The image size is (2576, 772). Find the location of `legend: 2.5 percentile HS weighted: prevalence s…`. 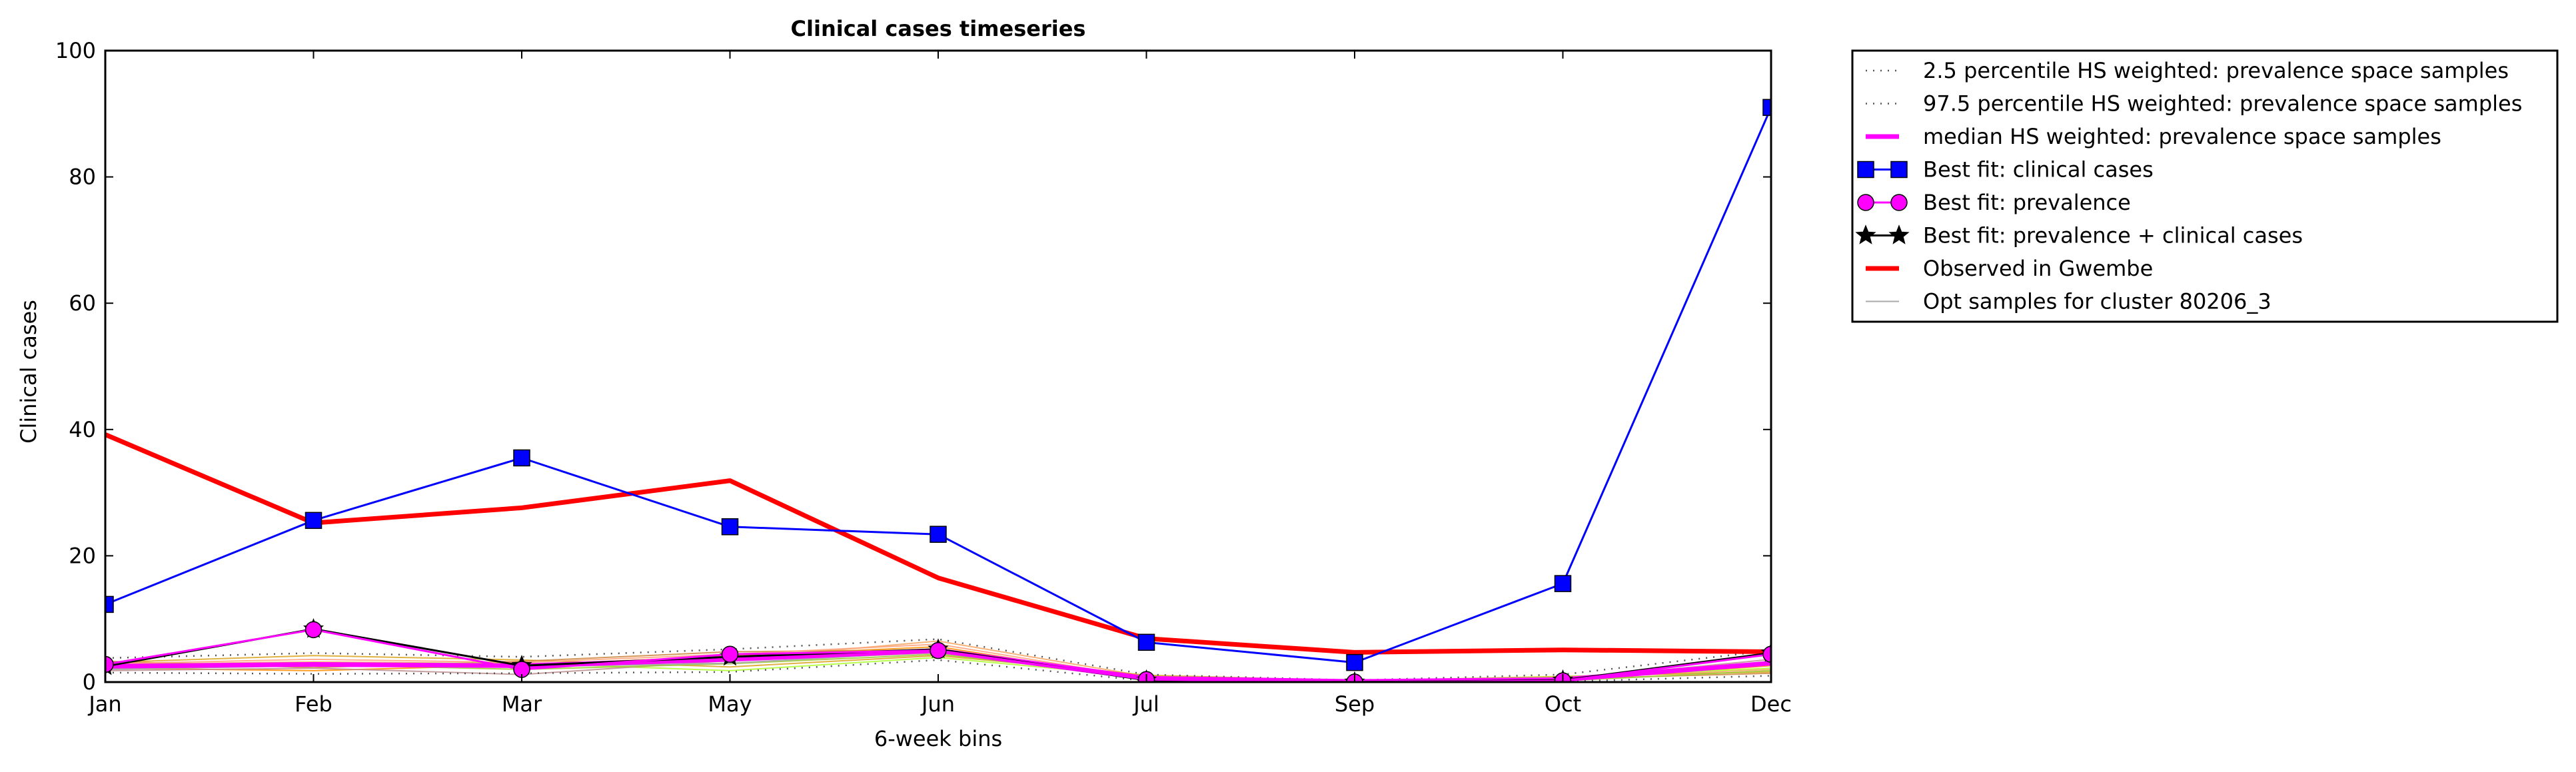

legend: 2.5 percentile HS weighted: prevalence s… is located at coordinates (2205, 186).